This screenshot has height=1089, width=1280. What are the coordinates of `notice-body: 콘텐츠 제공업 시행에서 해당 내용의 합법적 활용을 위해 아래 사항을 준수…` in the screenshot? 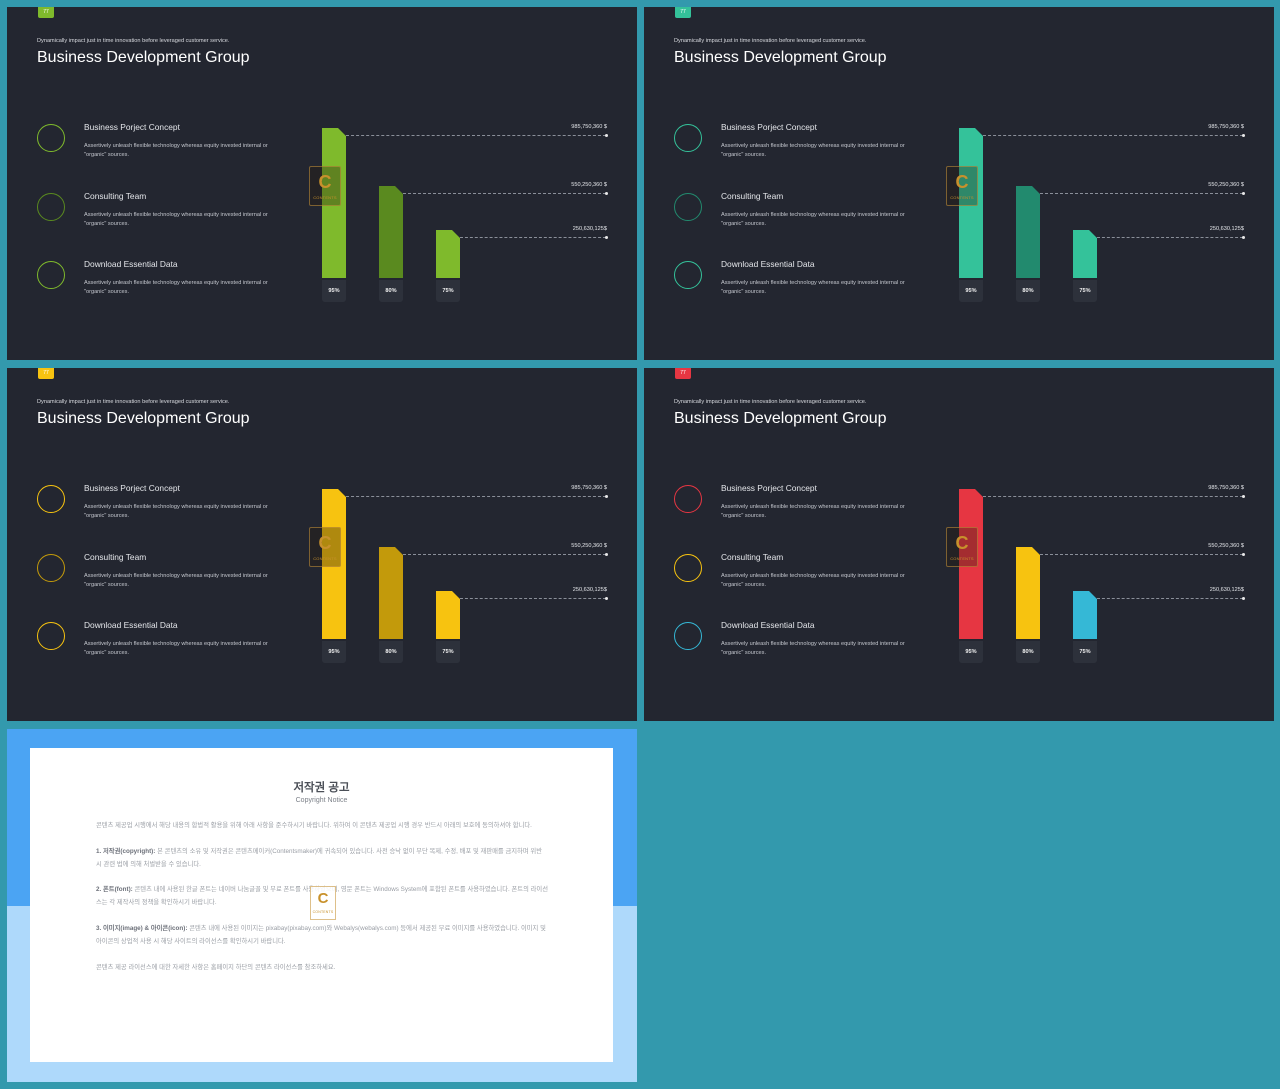 It's located at (322, 903).